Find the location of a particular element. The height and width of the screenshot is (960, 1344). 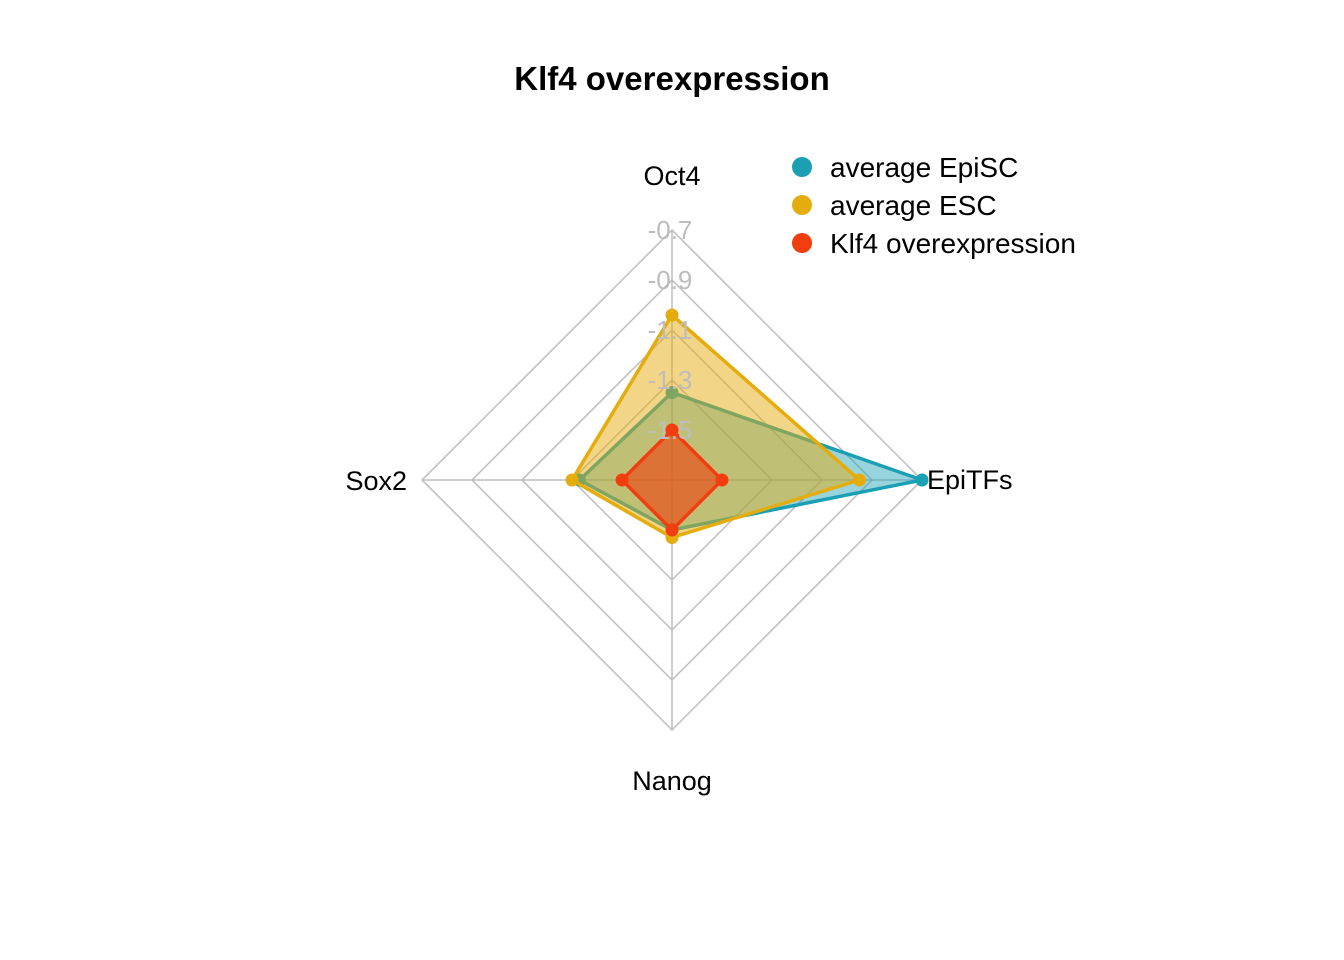

radar-tick-labels: -0.7 -0.9 -1.1 -1.3 -1.5 is located at coordinates (670, 330).